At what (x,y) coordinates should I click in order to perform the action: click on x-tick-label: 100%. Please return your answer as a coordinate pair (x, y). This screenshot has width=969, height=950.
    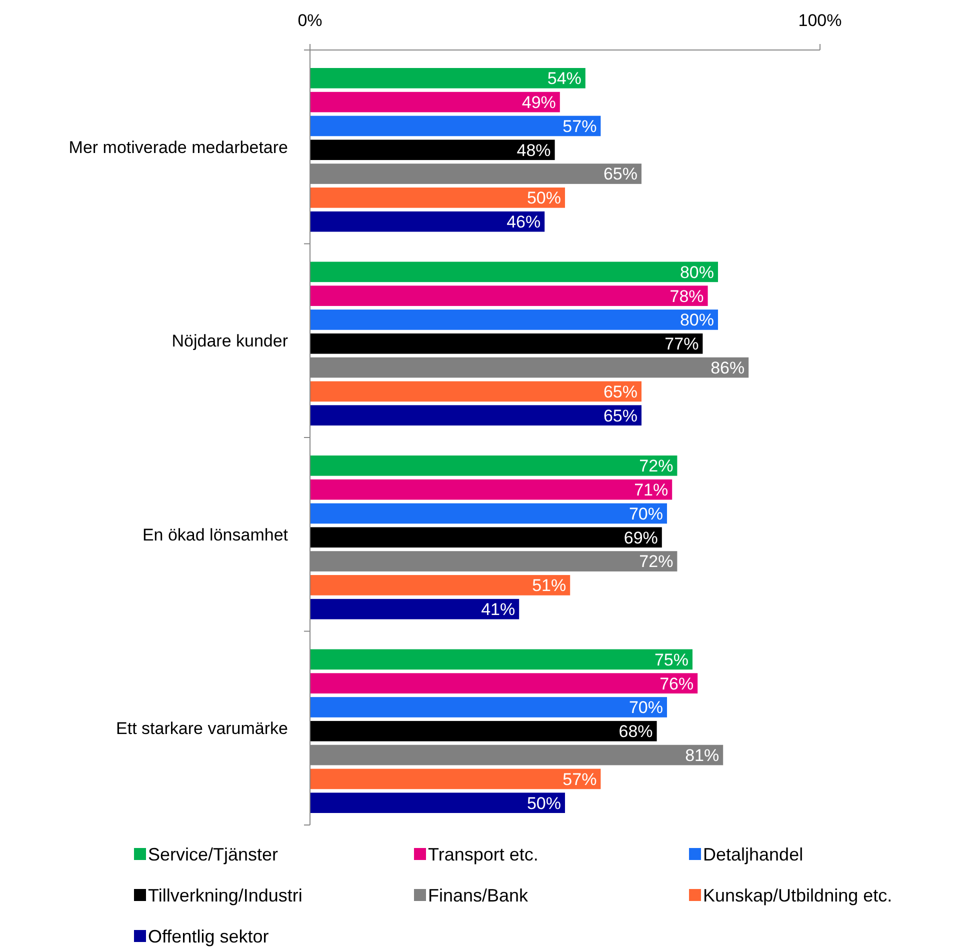
    Looking at the image, I should click on (820, 20).